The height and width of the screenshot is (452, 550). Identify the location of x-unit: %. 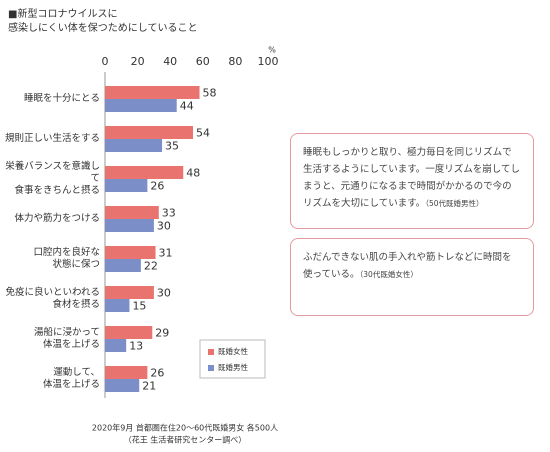
(272, 50).